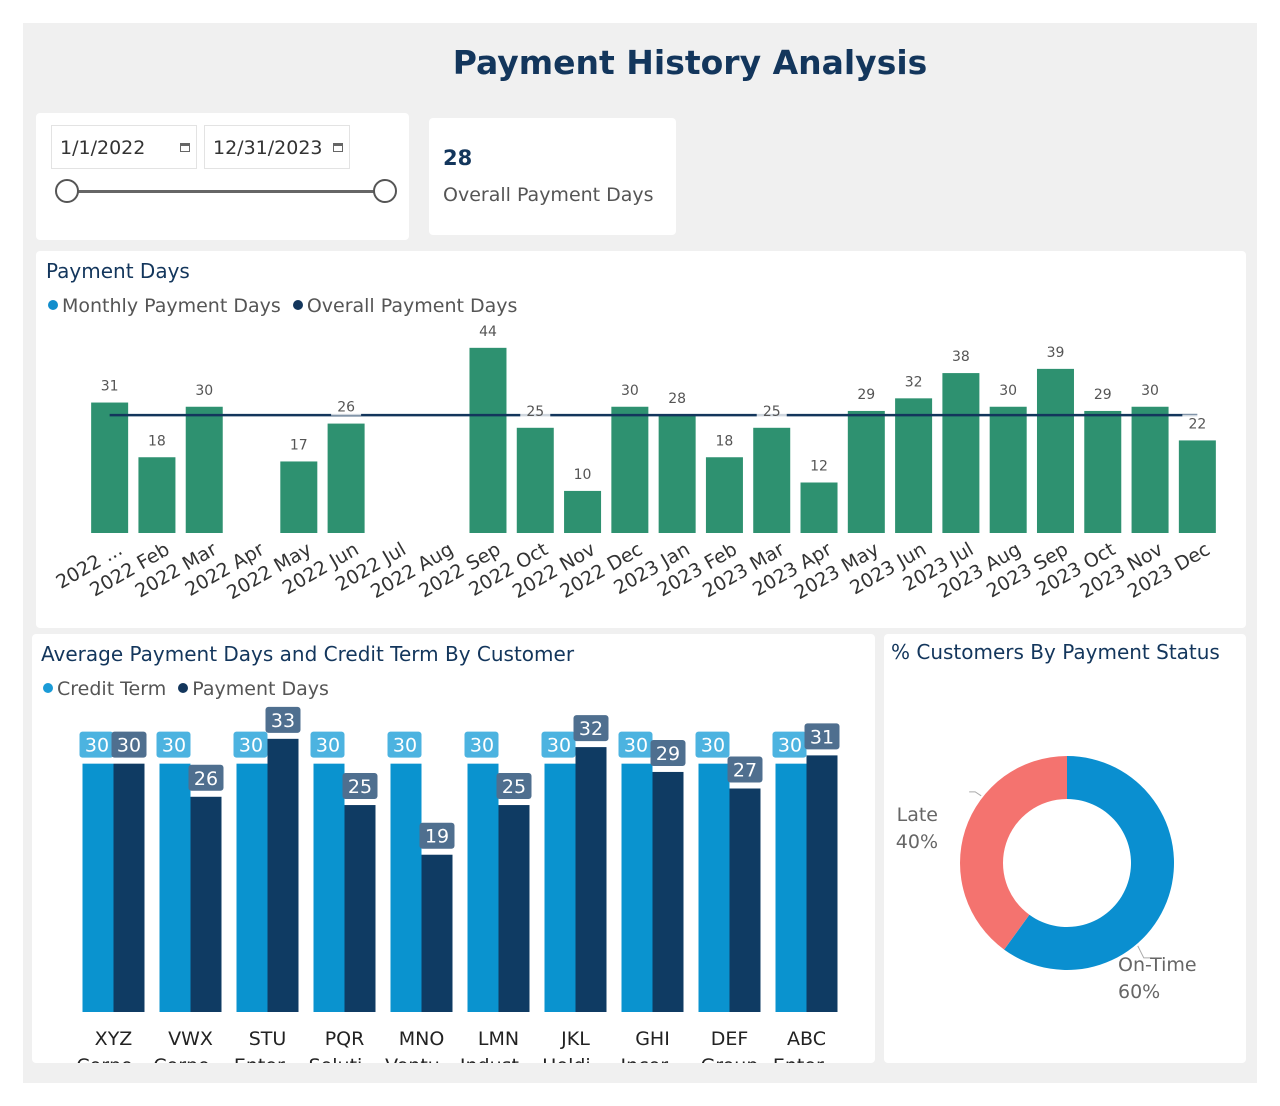 Image resolution: width=1280 pixels, height=1106 pixels. What do you see at coordinates (458, 158) in the screenshot?
I see `kpi-value: 28` at bounding box center [458, 158].